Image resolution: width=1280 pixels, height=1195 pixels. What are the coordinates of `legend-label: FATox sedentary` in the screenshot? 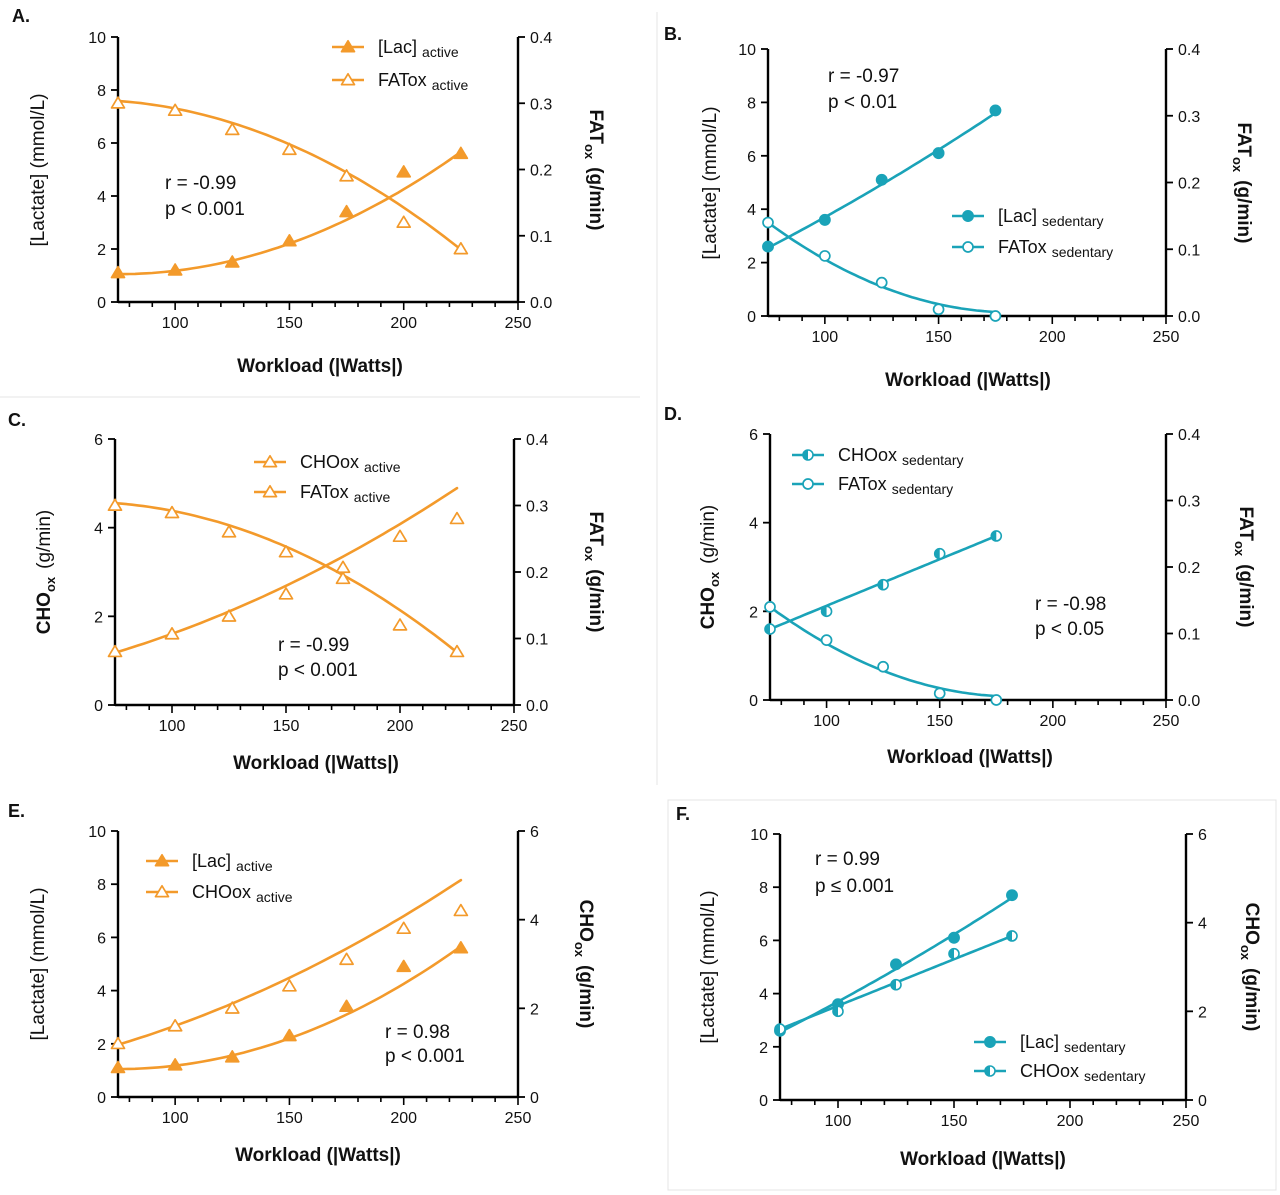 It's located at (1055, 248).